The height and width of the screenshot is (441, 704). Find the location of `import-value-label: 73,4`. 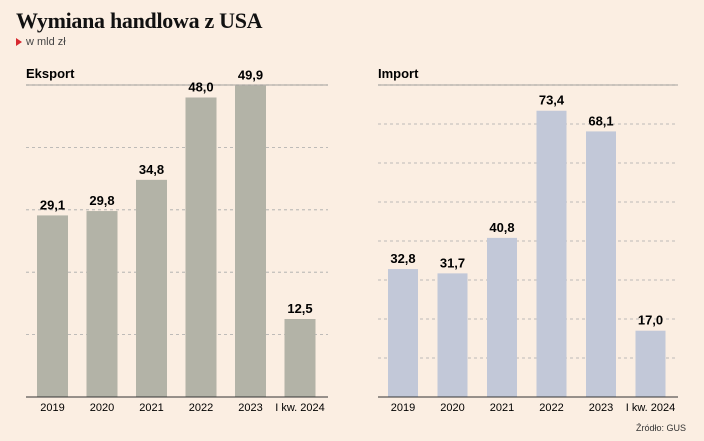

import-value-label: 73,4 is located at coordinates (552, 100).